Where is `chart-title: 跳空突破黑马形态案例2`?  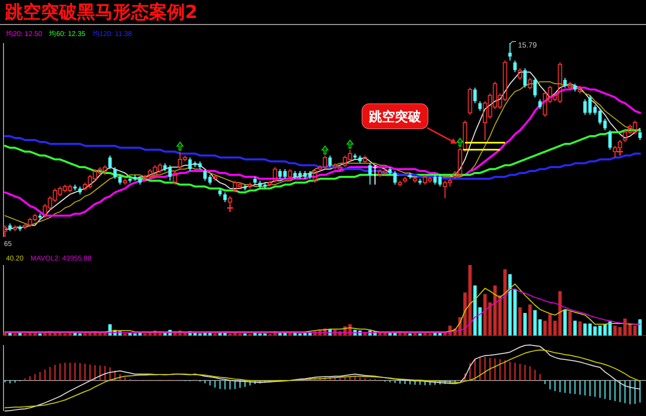
chart-title: 跳空突破黑马形态案例2 is located at coordinates (101, 12).